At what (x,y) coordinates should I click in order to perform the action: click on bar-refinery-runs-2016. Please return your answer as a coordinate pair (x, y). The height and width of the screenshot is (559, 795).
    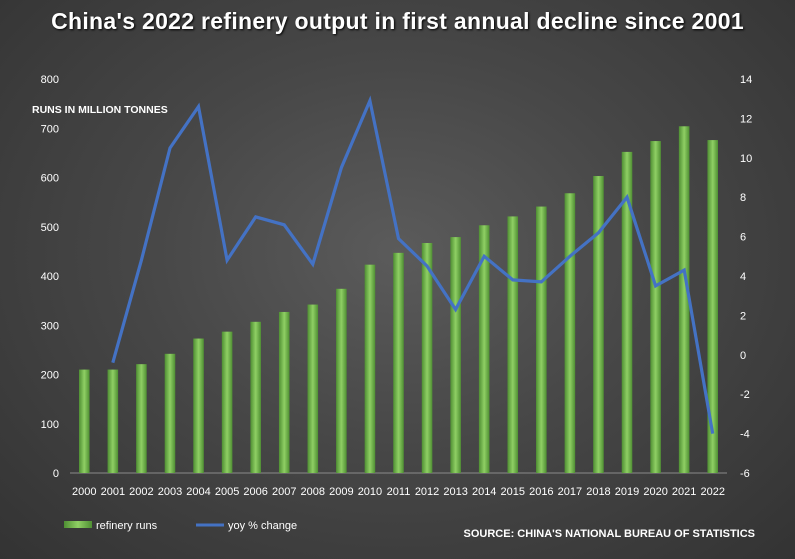
    Looking at the image, I should click on (541, 339).